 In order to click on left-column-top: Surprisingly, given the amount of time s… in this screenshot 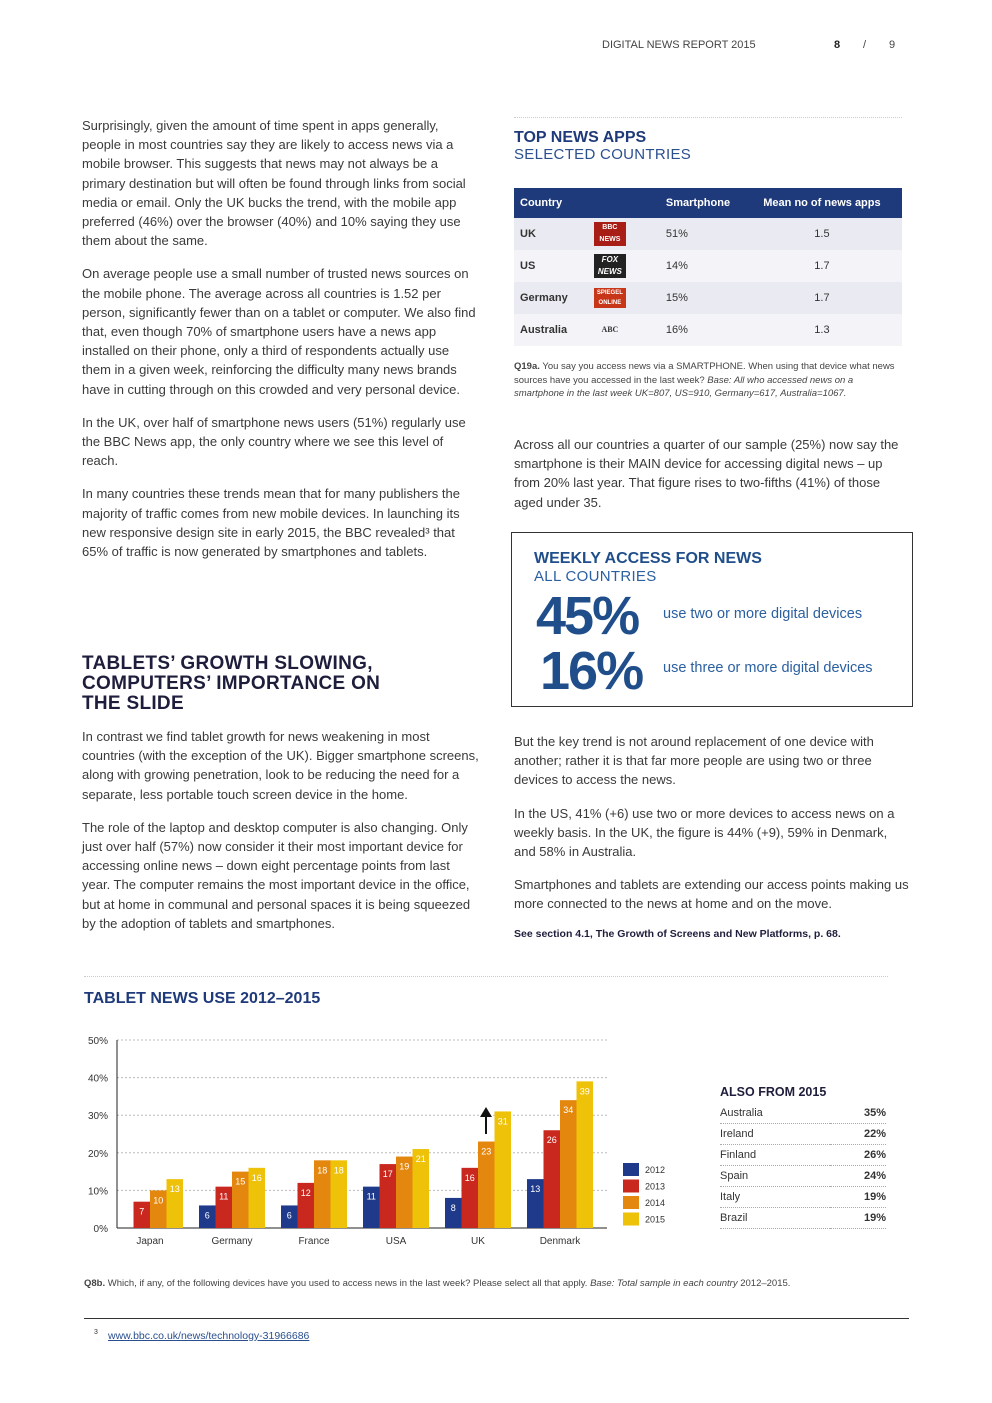, I will do `click(281, 345)`.